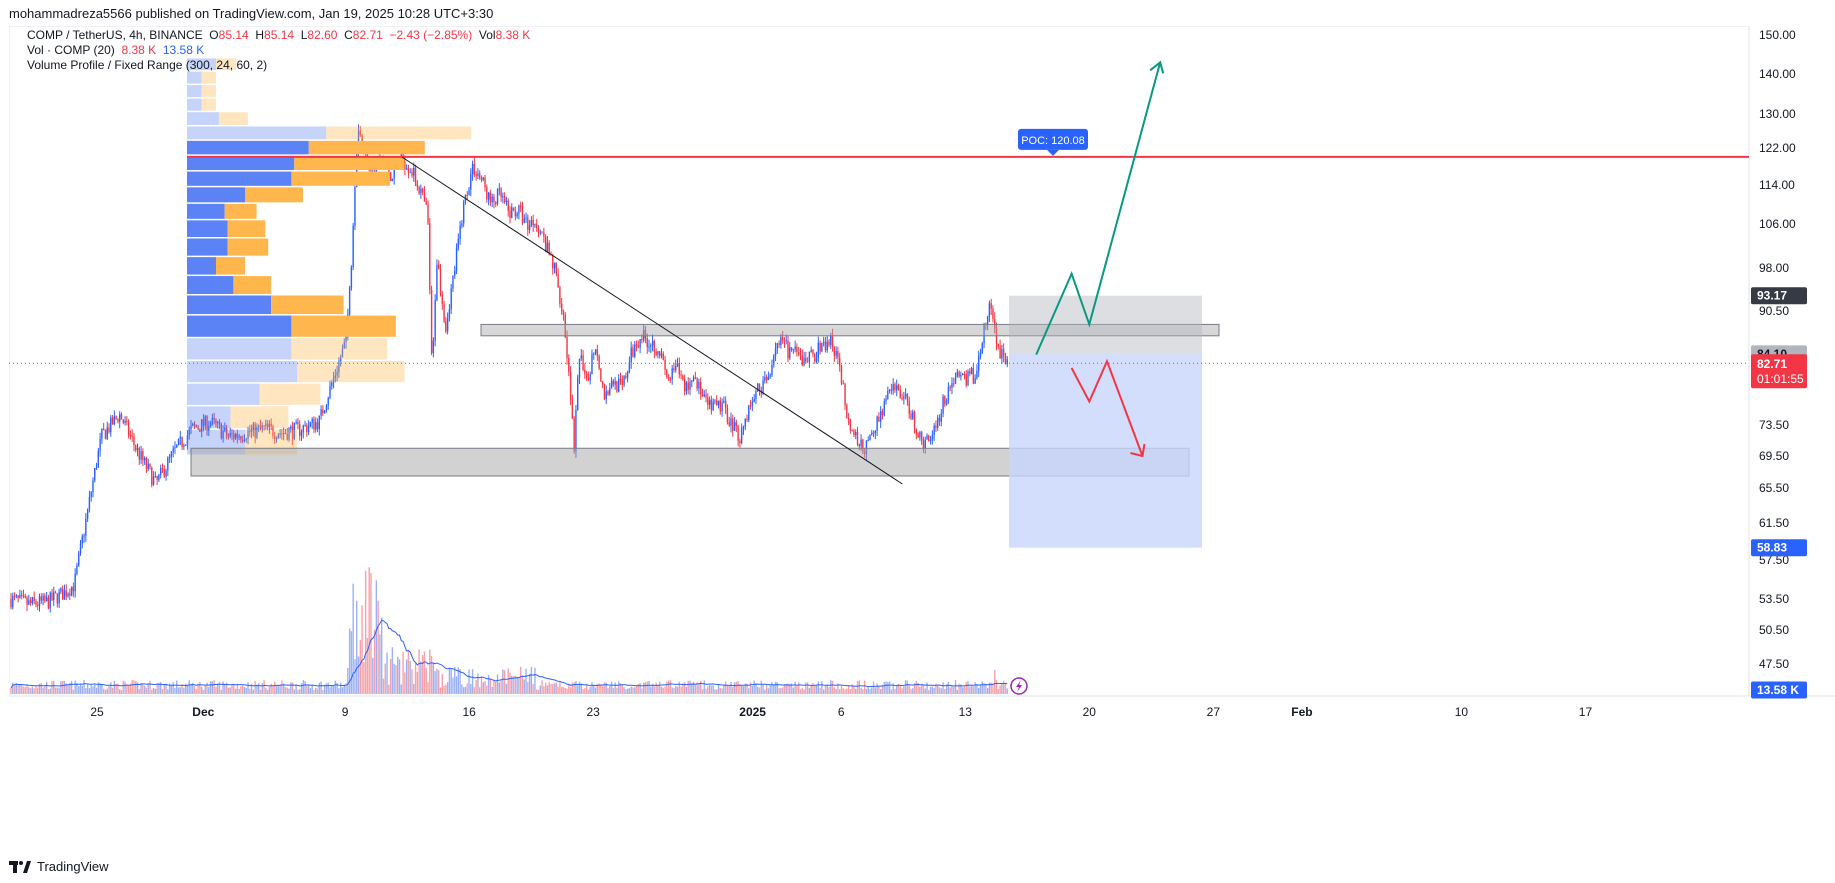  What do you see at coordinates (115, 35) in the screenshot?
I see `symbol-title: COMP / TetherUS, 4h, BINANCE` at bounding box center [115, 35].